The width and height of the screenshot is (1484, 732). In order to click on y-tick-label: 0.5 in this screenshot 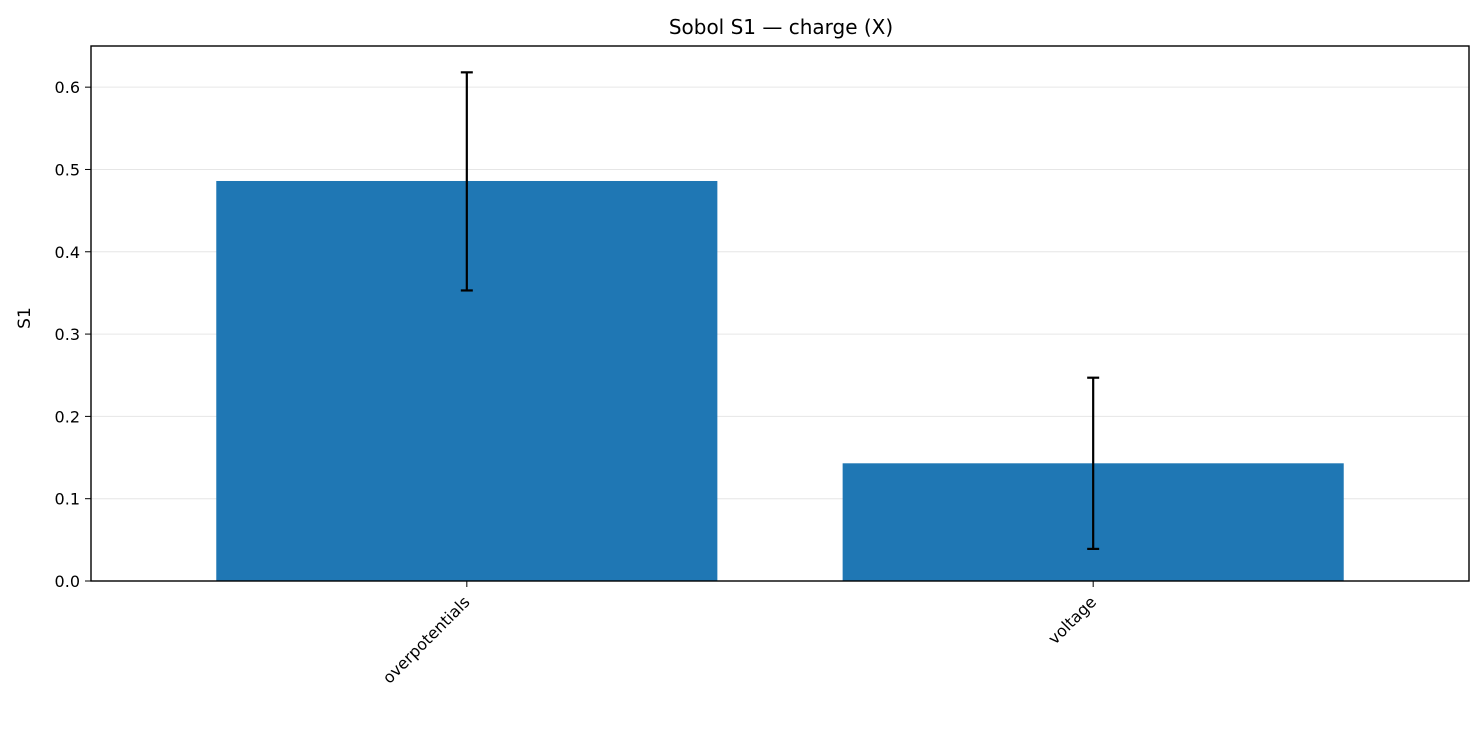, I will do `click(67, 169)`.